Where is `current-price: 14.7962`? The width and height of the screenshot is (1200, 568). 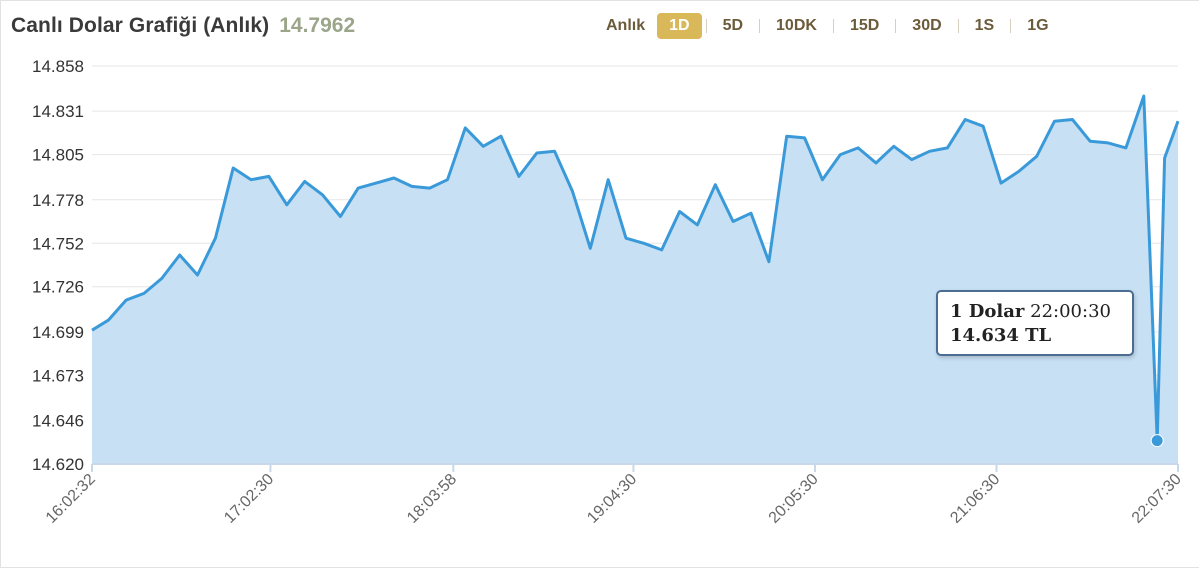
current-price: 14.7962 is located at coordinates (317, 25).